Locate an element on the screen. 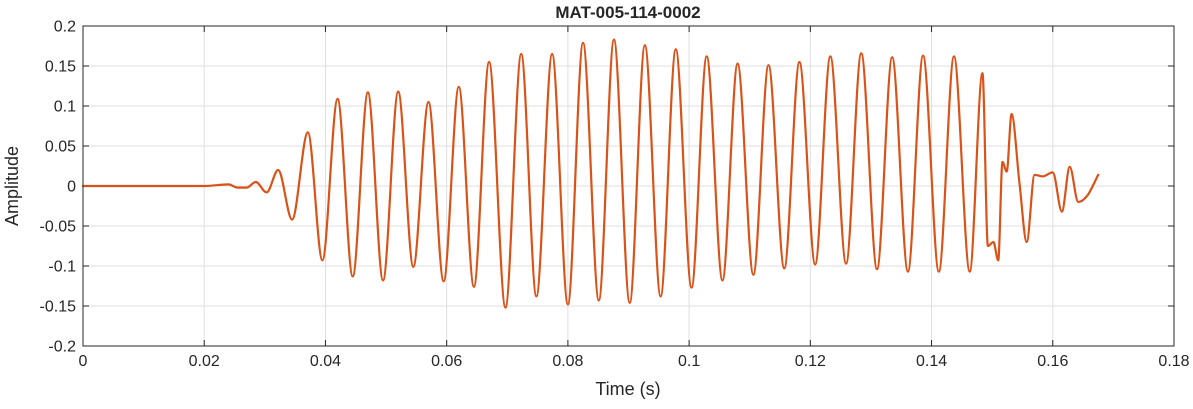  y-tick-label: 0.2 is located at coordinates (65, 27).